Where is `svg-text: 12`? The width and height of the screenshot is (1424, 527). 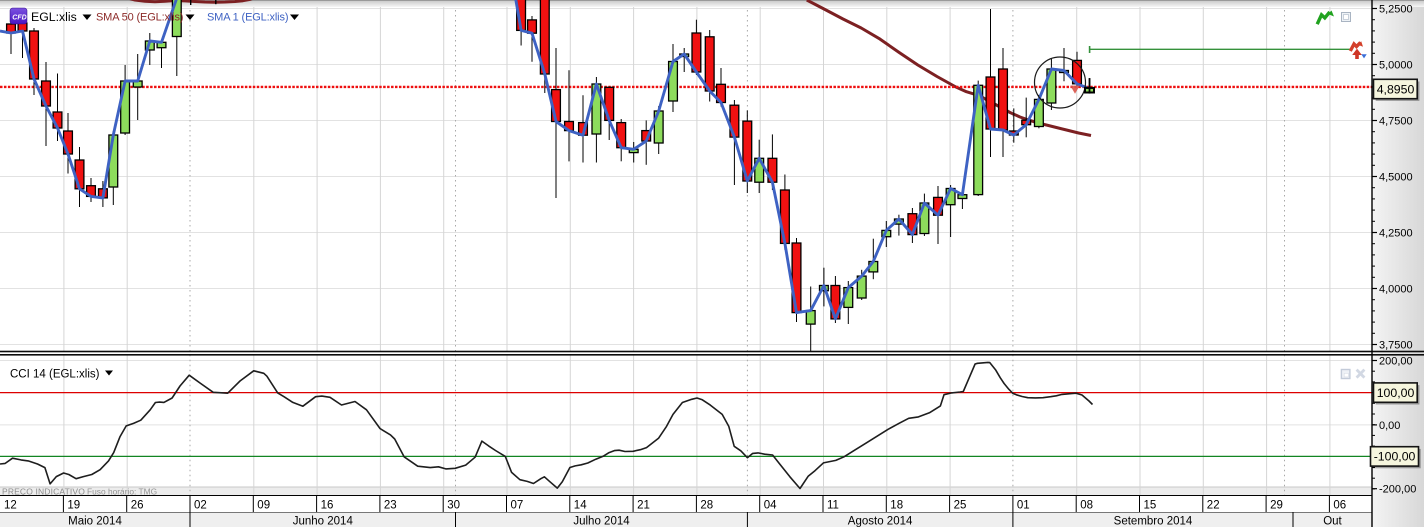 svg-text: 12 is located at coordinates (10, 506).